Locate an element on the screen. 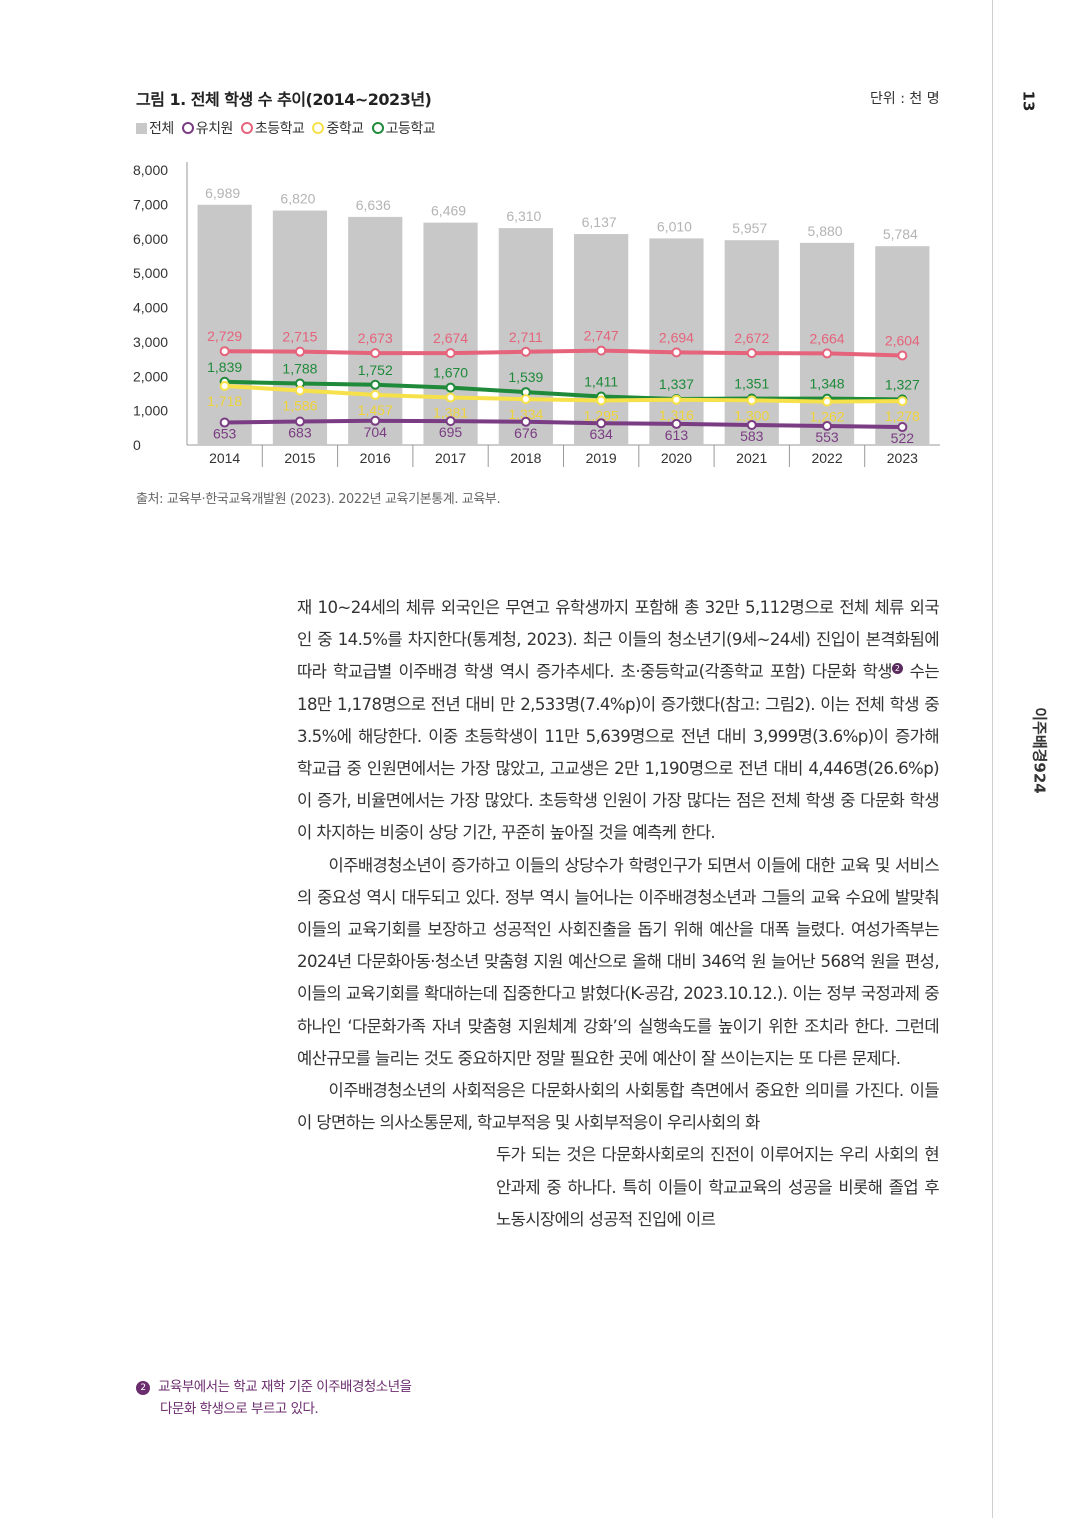 The width and height of the screenshot is (1075, 1518). legend-item-high: 고등학교 is located at coordinates (403, 128).